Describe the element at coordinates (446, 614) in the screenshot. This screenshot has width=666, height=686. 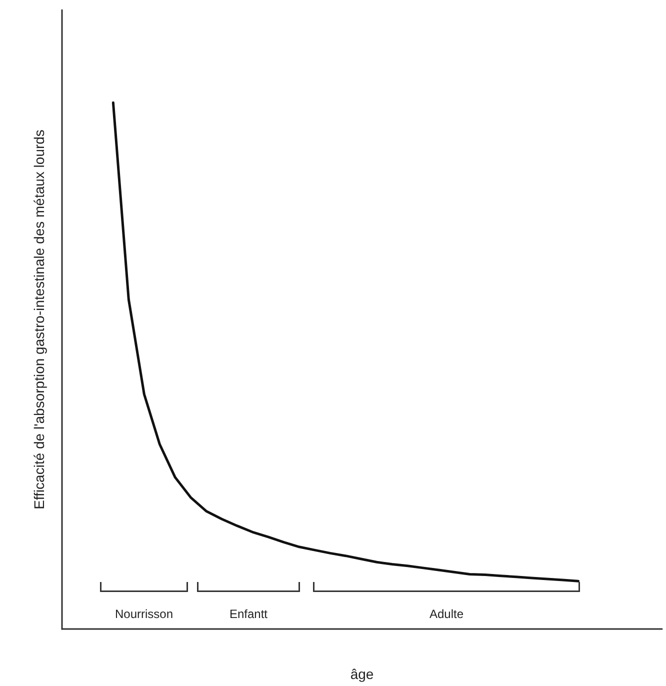
I see `annotation: Adulte` at that location.